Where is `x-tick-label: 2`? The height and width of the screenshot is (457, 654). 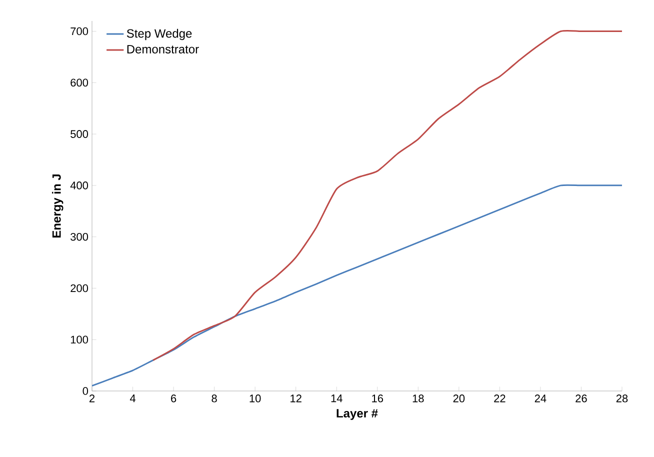 x-tick-label: 2 is located at coordinates (92, 398).